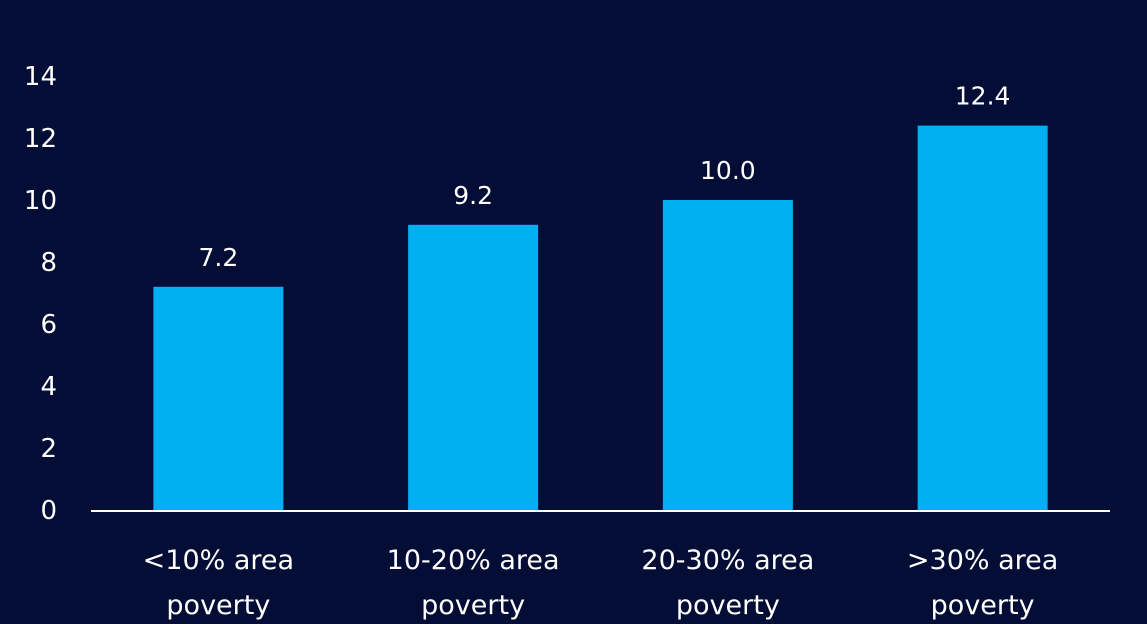 This screenshot has width=1147, height=624. Describe the element at coordinates (40, 201) in the screenshot. I see `y-tick-label: 10` at that location.